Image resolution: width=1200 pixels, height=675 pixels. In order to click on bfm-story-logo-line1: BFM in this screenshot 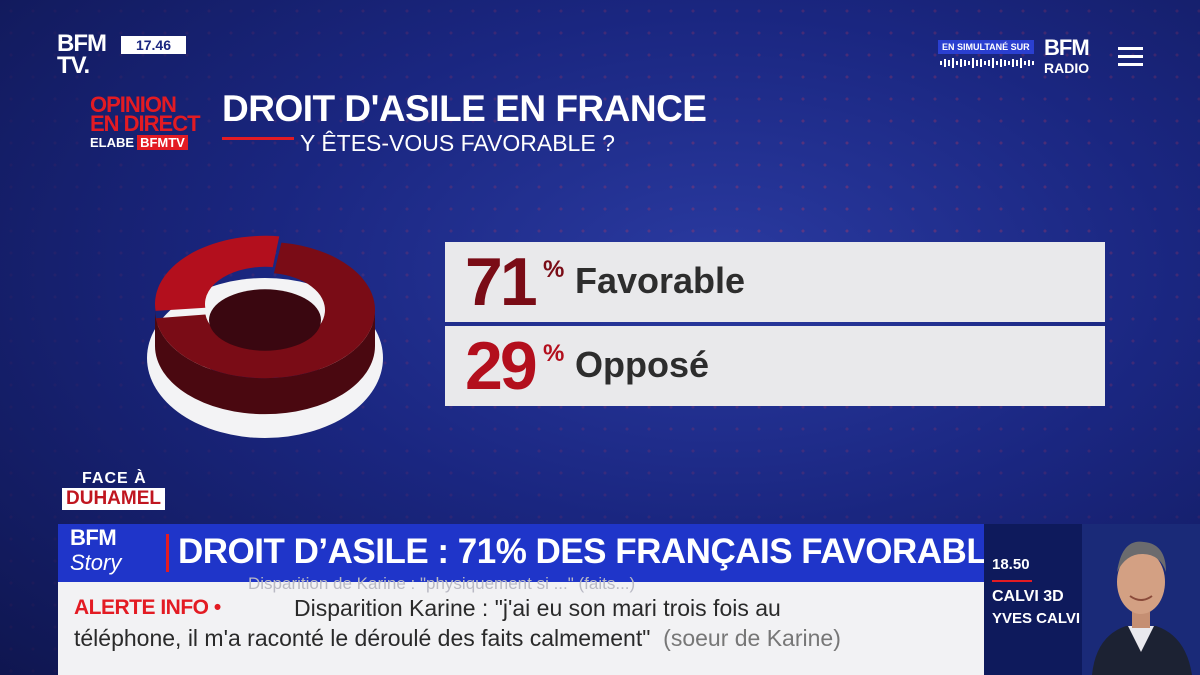, I will do `click(93, 537)`.